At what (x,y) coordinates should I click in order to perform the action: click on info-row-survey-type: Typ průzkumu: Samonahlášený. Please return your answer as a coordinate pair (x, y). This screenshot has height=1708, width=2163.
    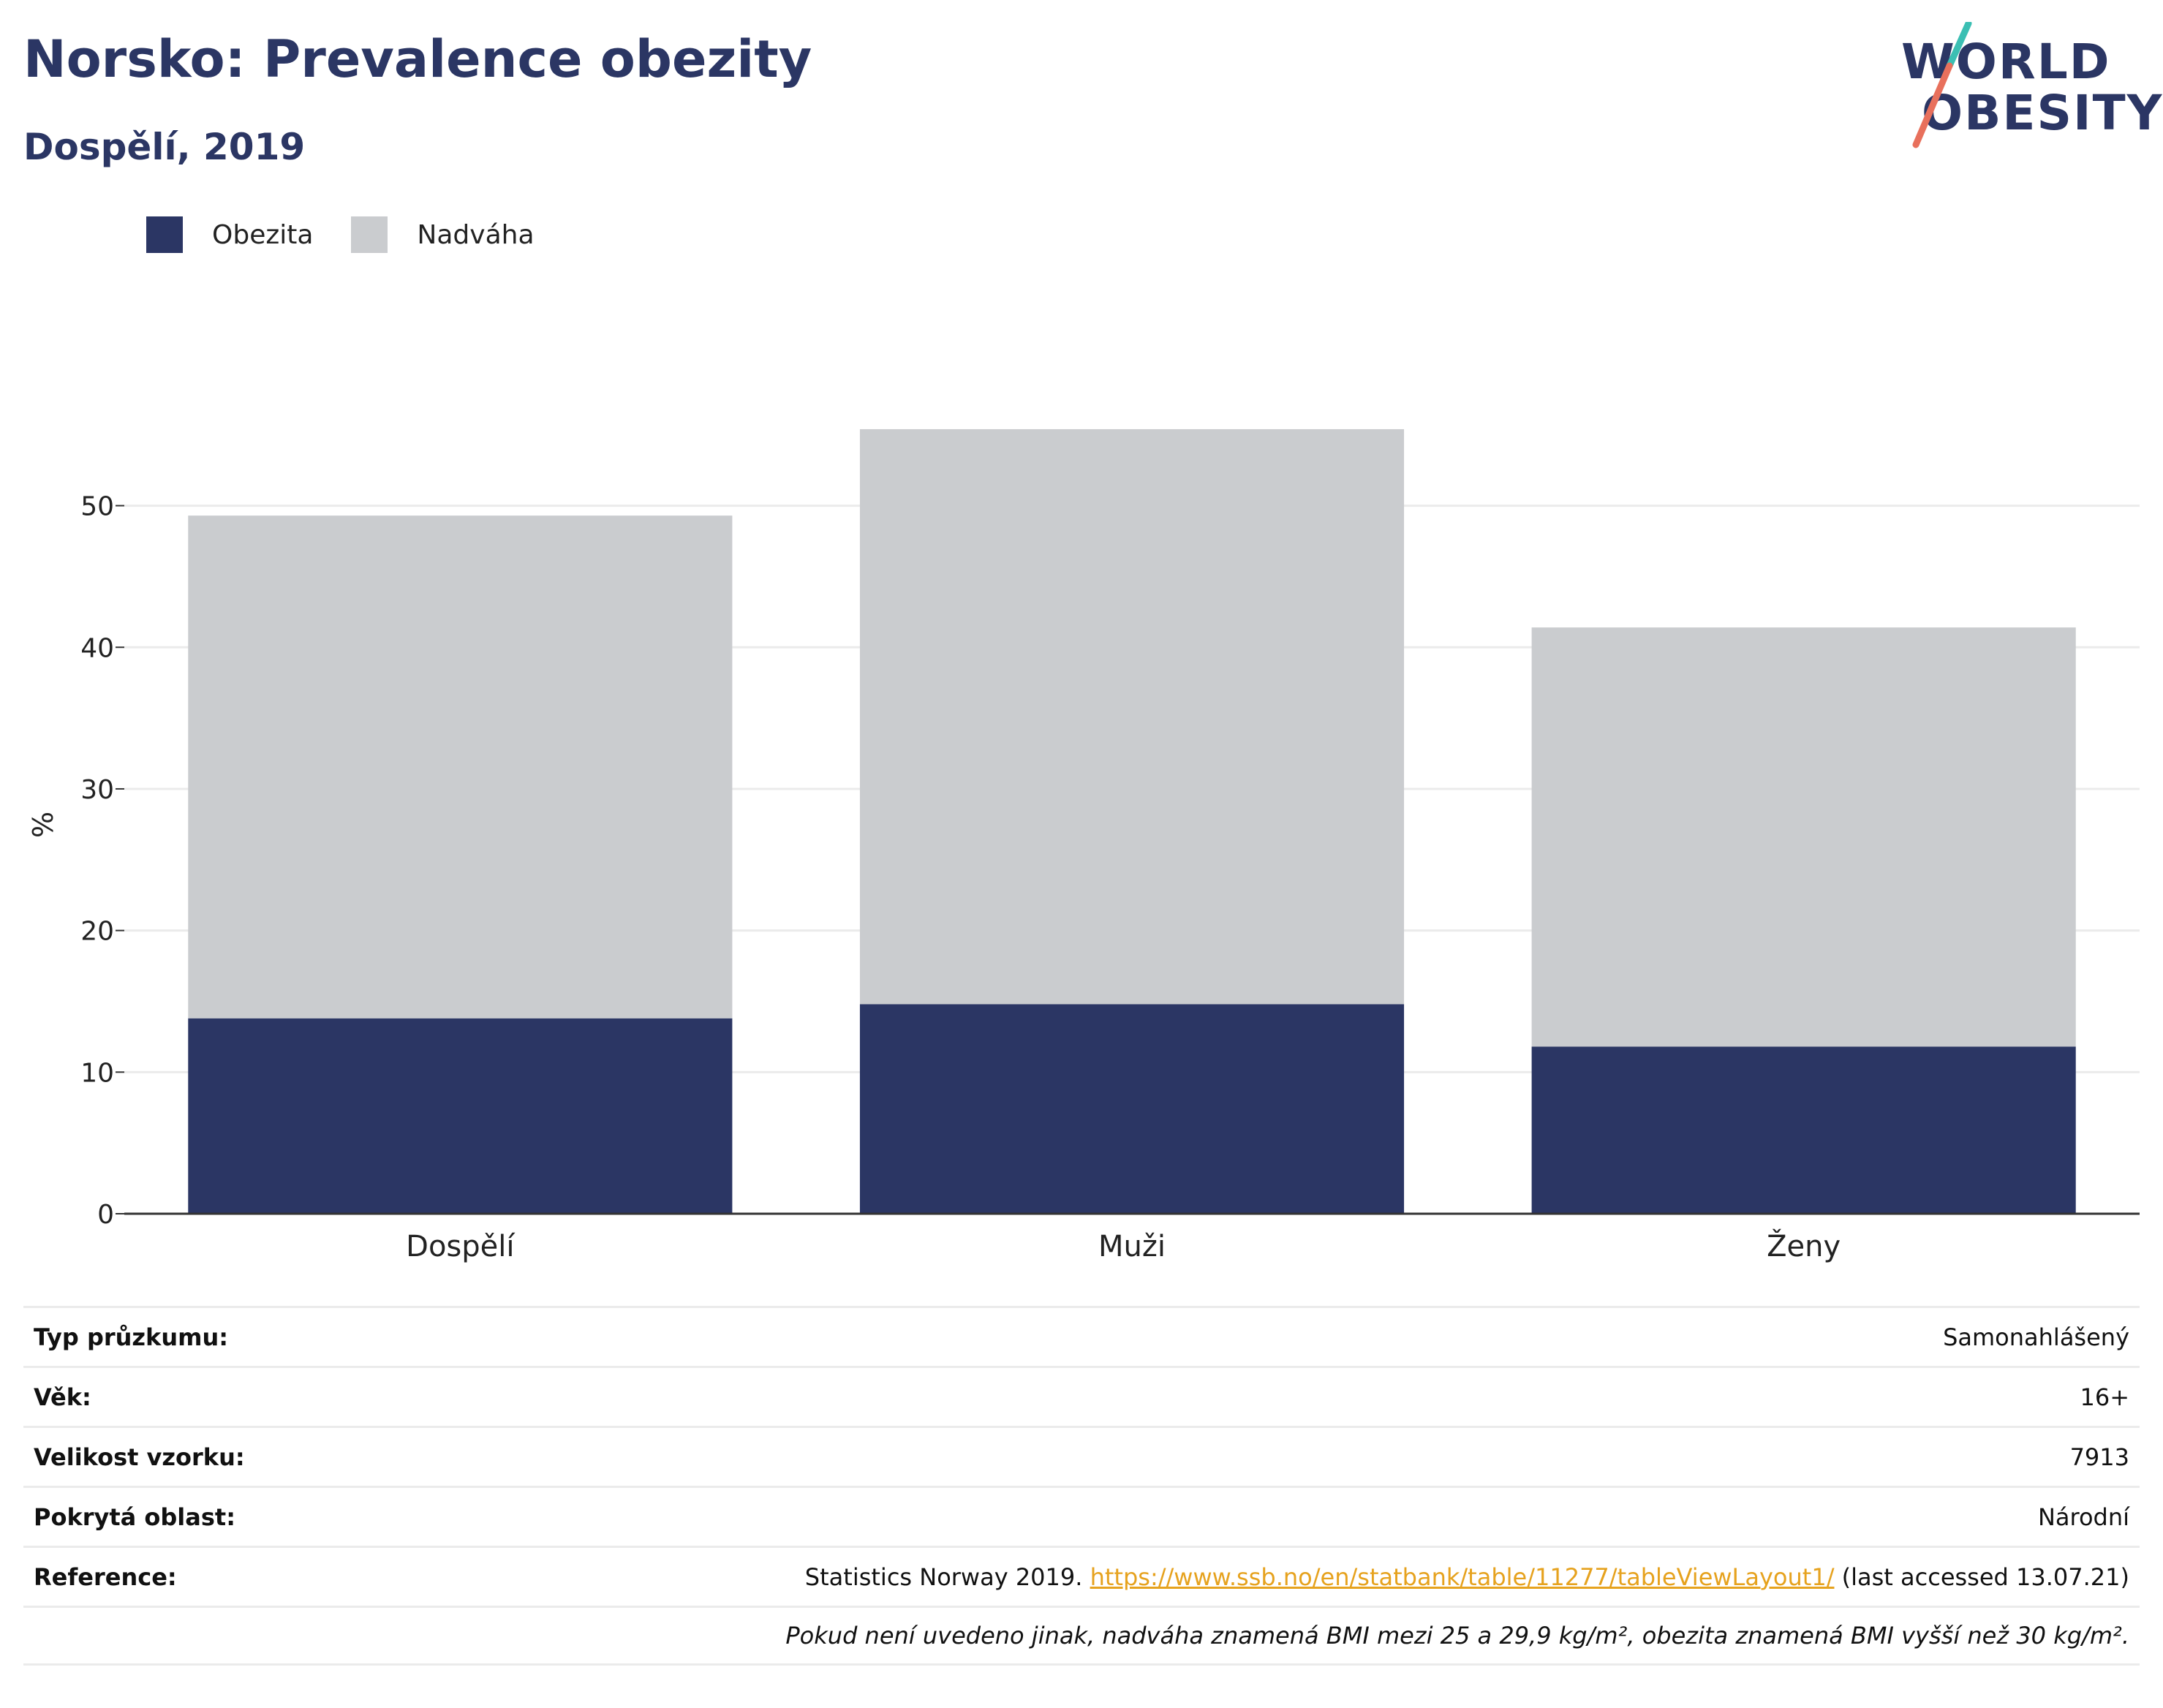
    Looking at the image, I should click on (1081, 1336).